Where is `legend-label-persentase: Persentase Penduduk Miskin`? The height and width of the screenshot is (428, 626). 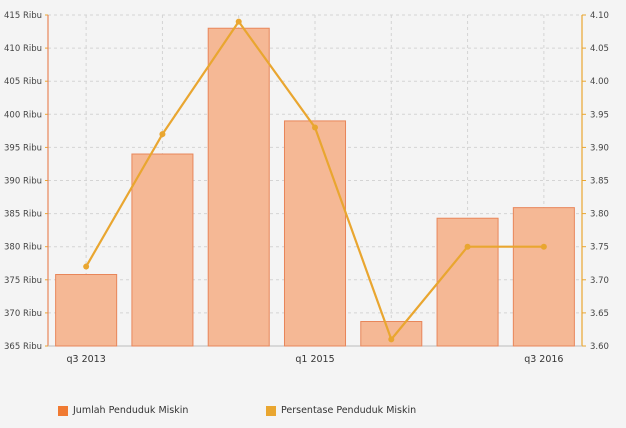
legend-label-persentase: Persentase Penduduk Miskin is located at coordinates (349, 410).